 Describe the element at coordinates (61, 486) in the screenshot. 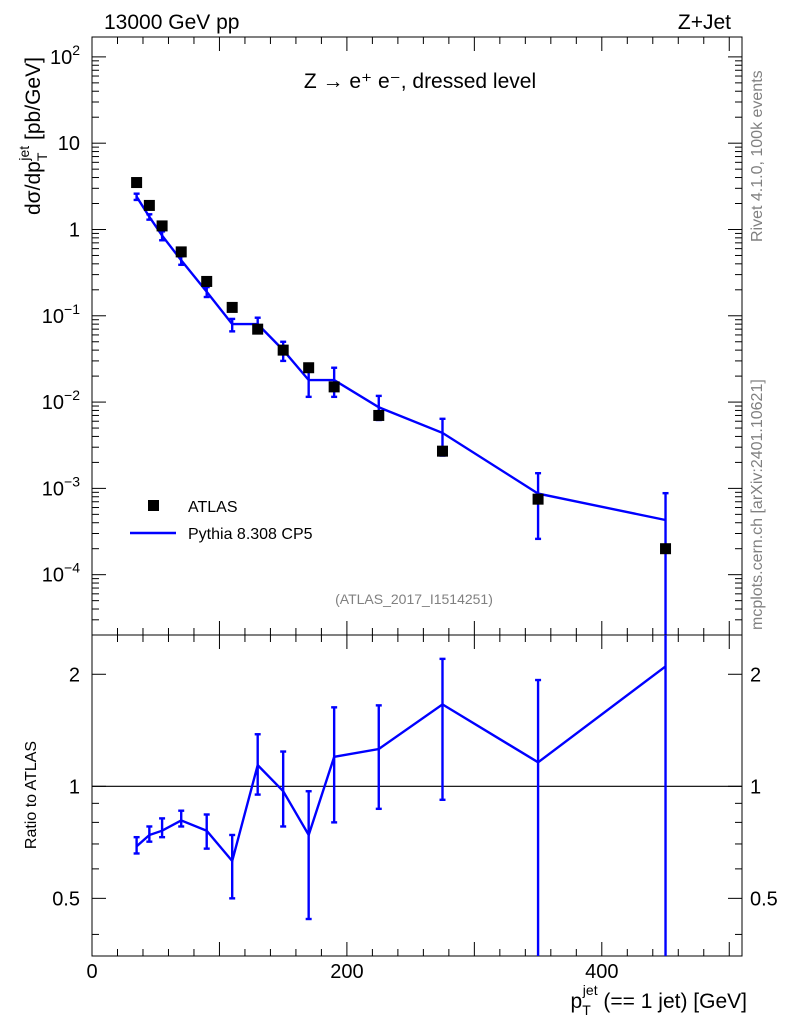

I see `main-y-tick-label: 10⁻³` at that location.